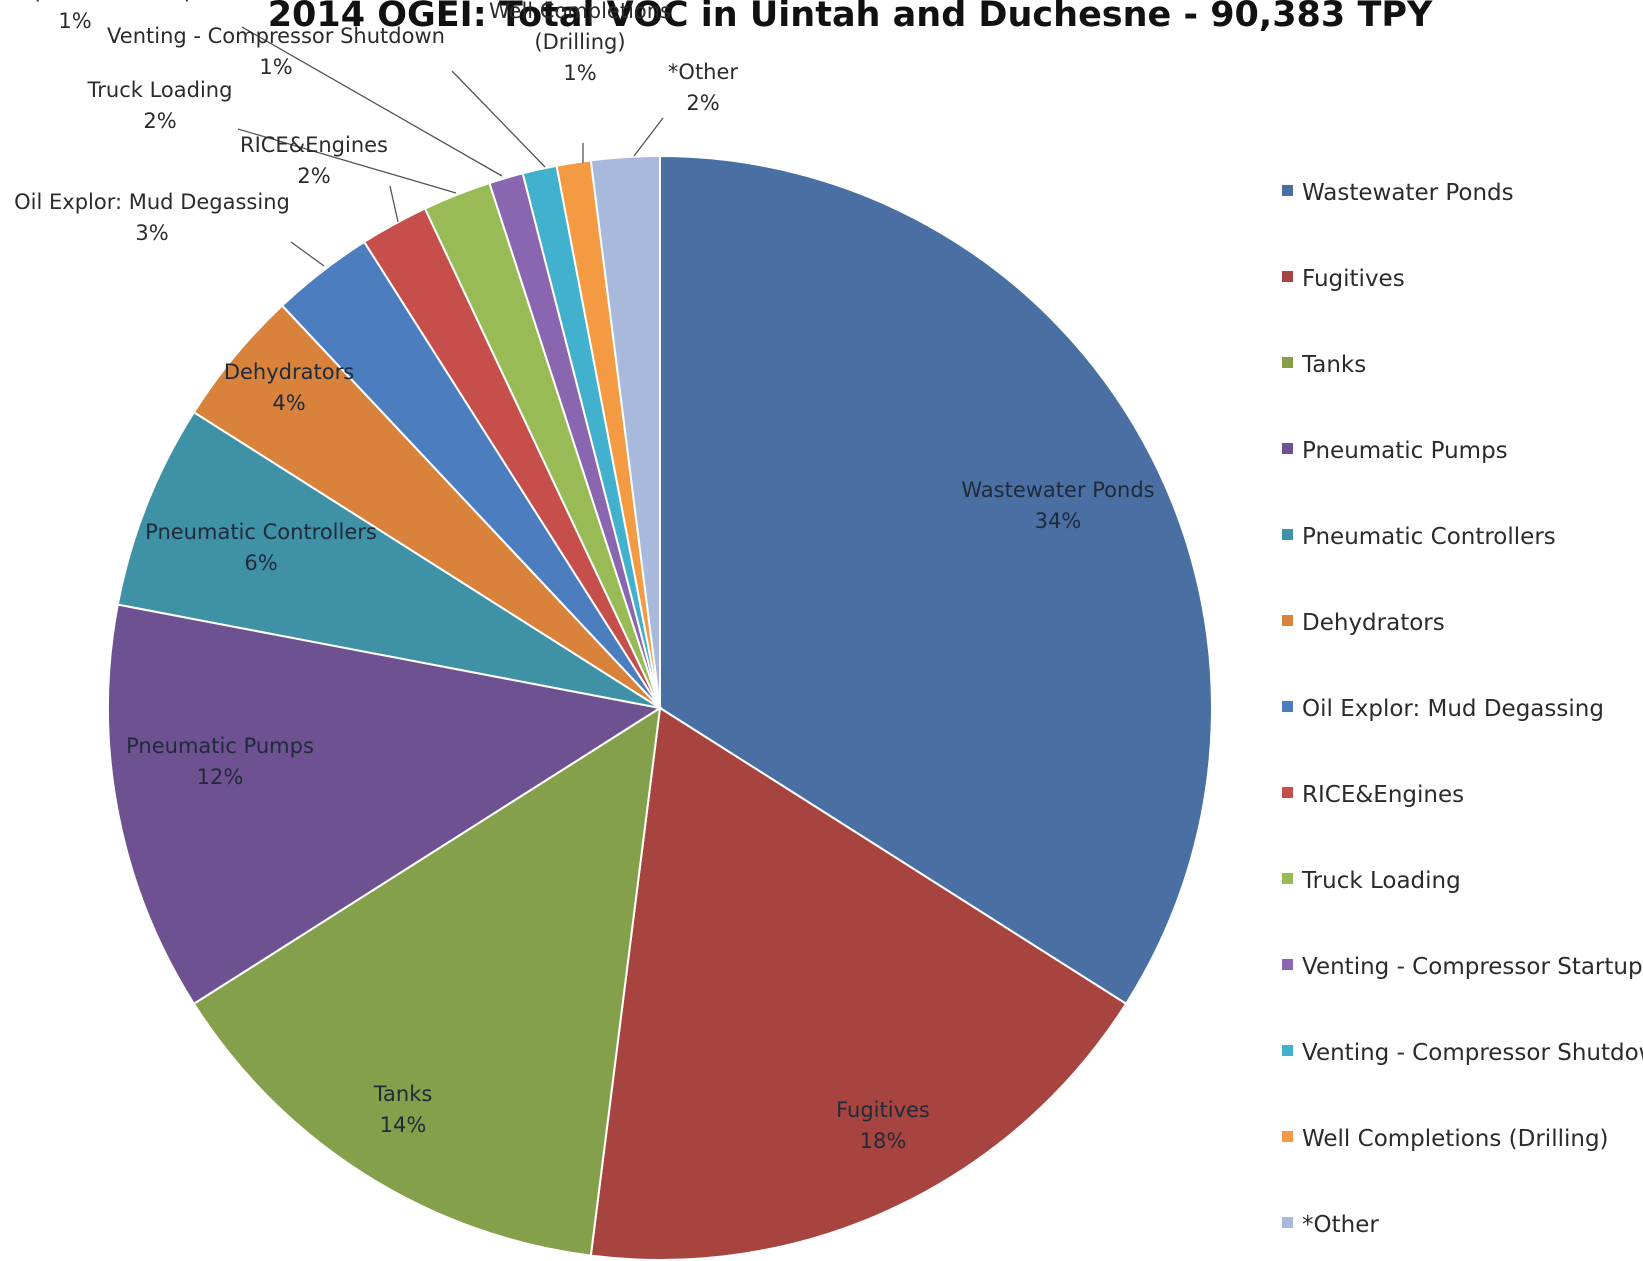 The height and width of the screenshot is (1261, 1643). What do you see at coordinates (394, 204) in the screenshot?
I see `leader-line-rice-engines` at bounding box center [394, 204].